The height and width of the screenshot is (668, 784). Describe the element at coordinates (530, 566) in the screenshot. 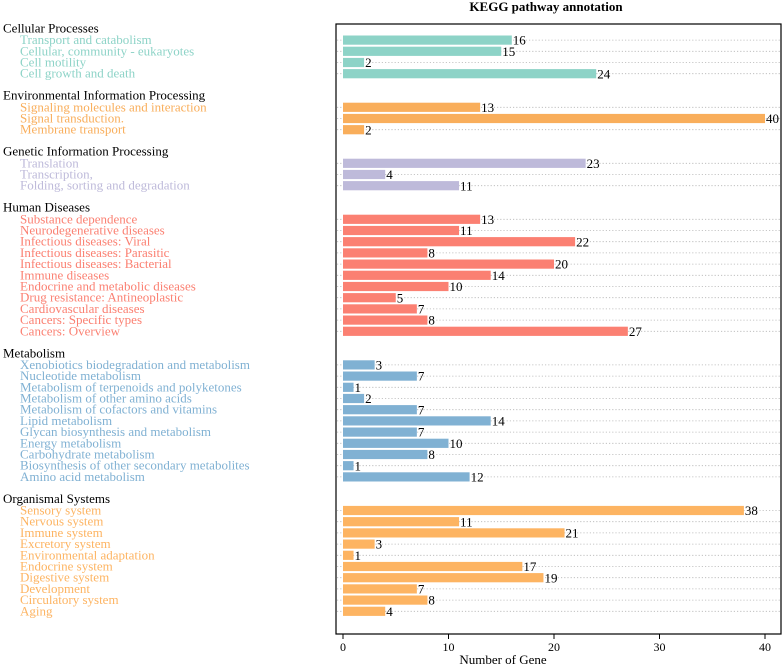

I see `bar-value-label: 17` at that location.